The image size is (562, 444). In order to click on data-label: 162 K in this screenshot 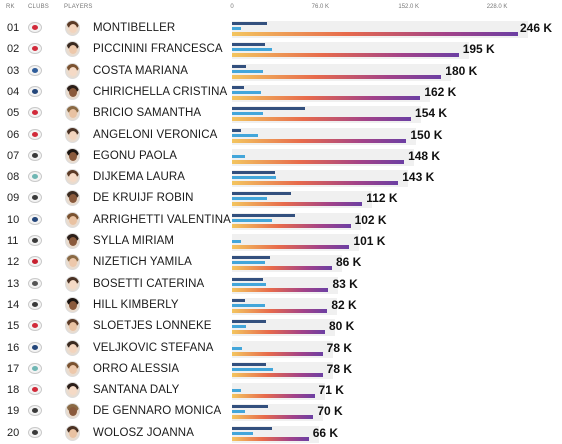, I will do `click(440, 91)`.